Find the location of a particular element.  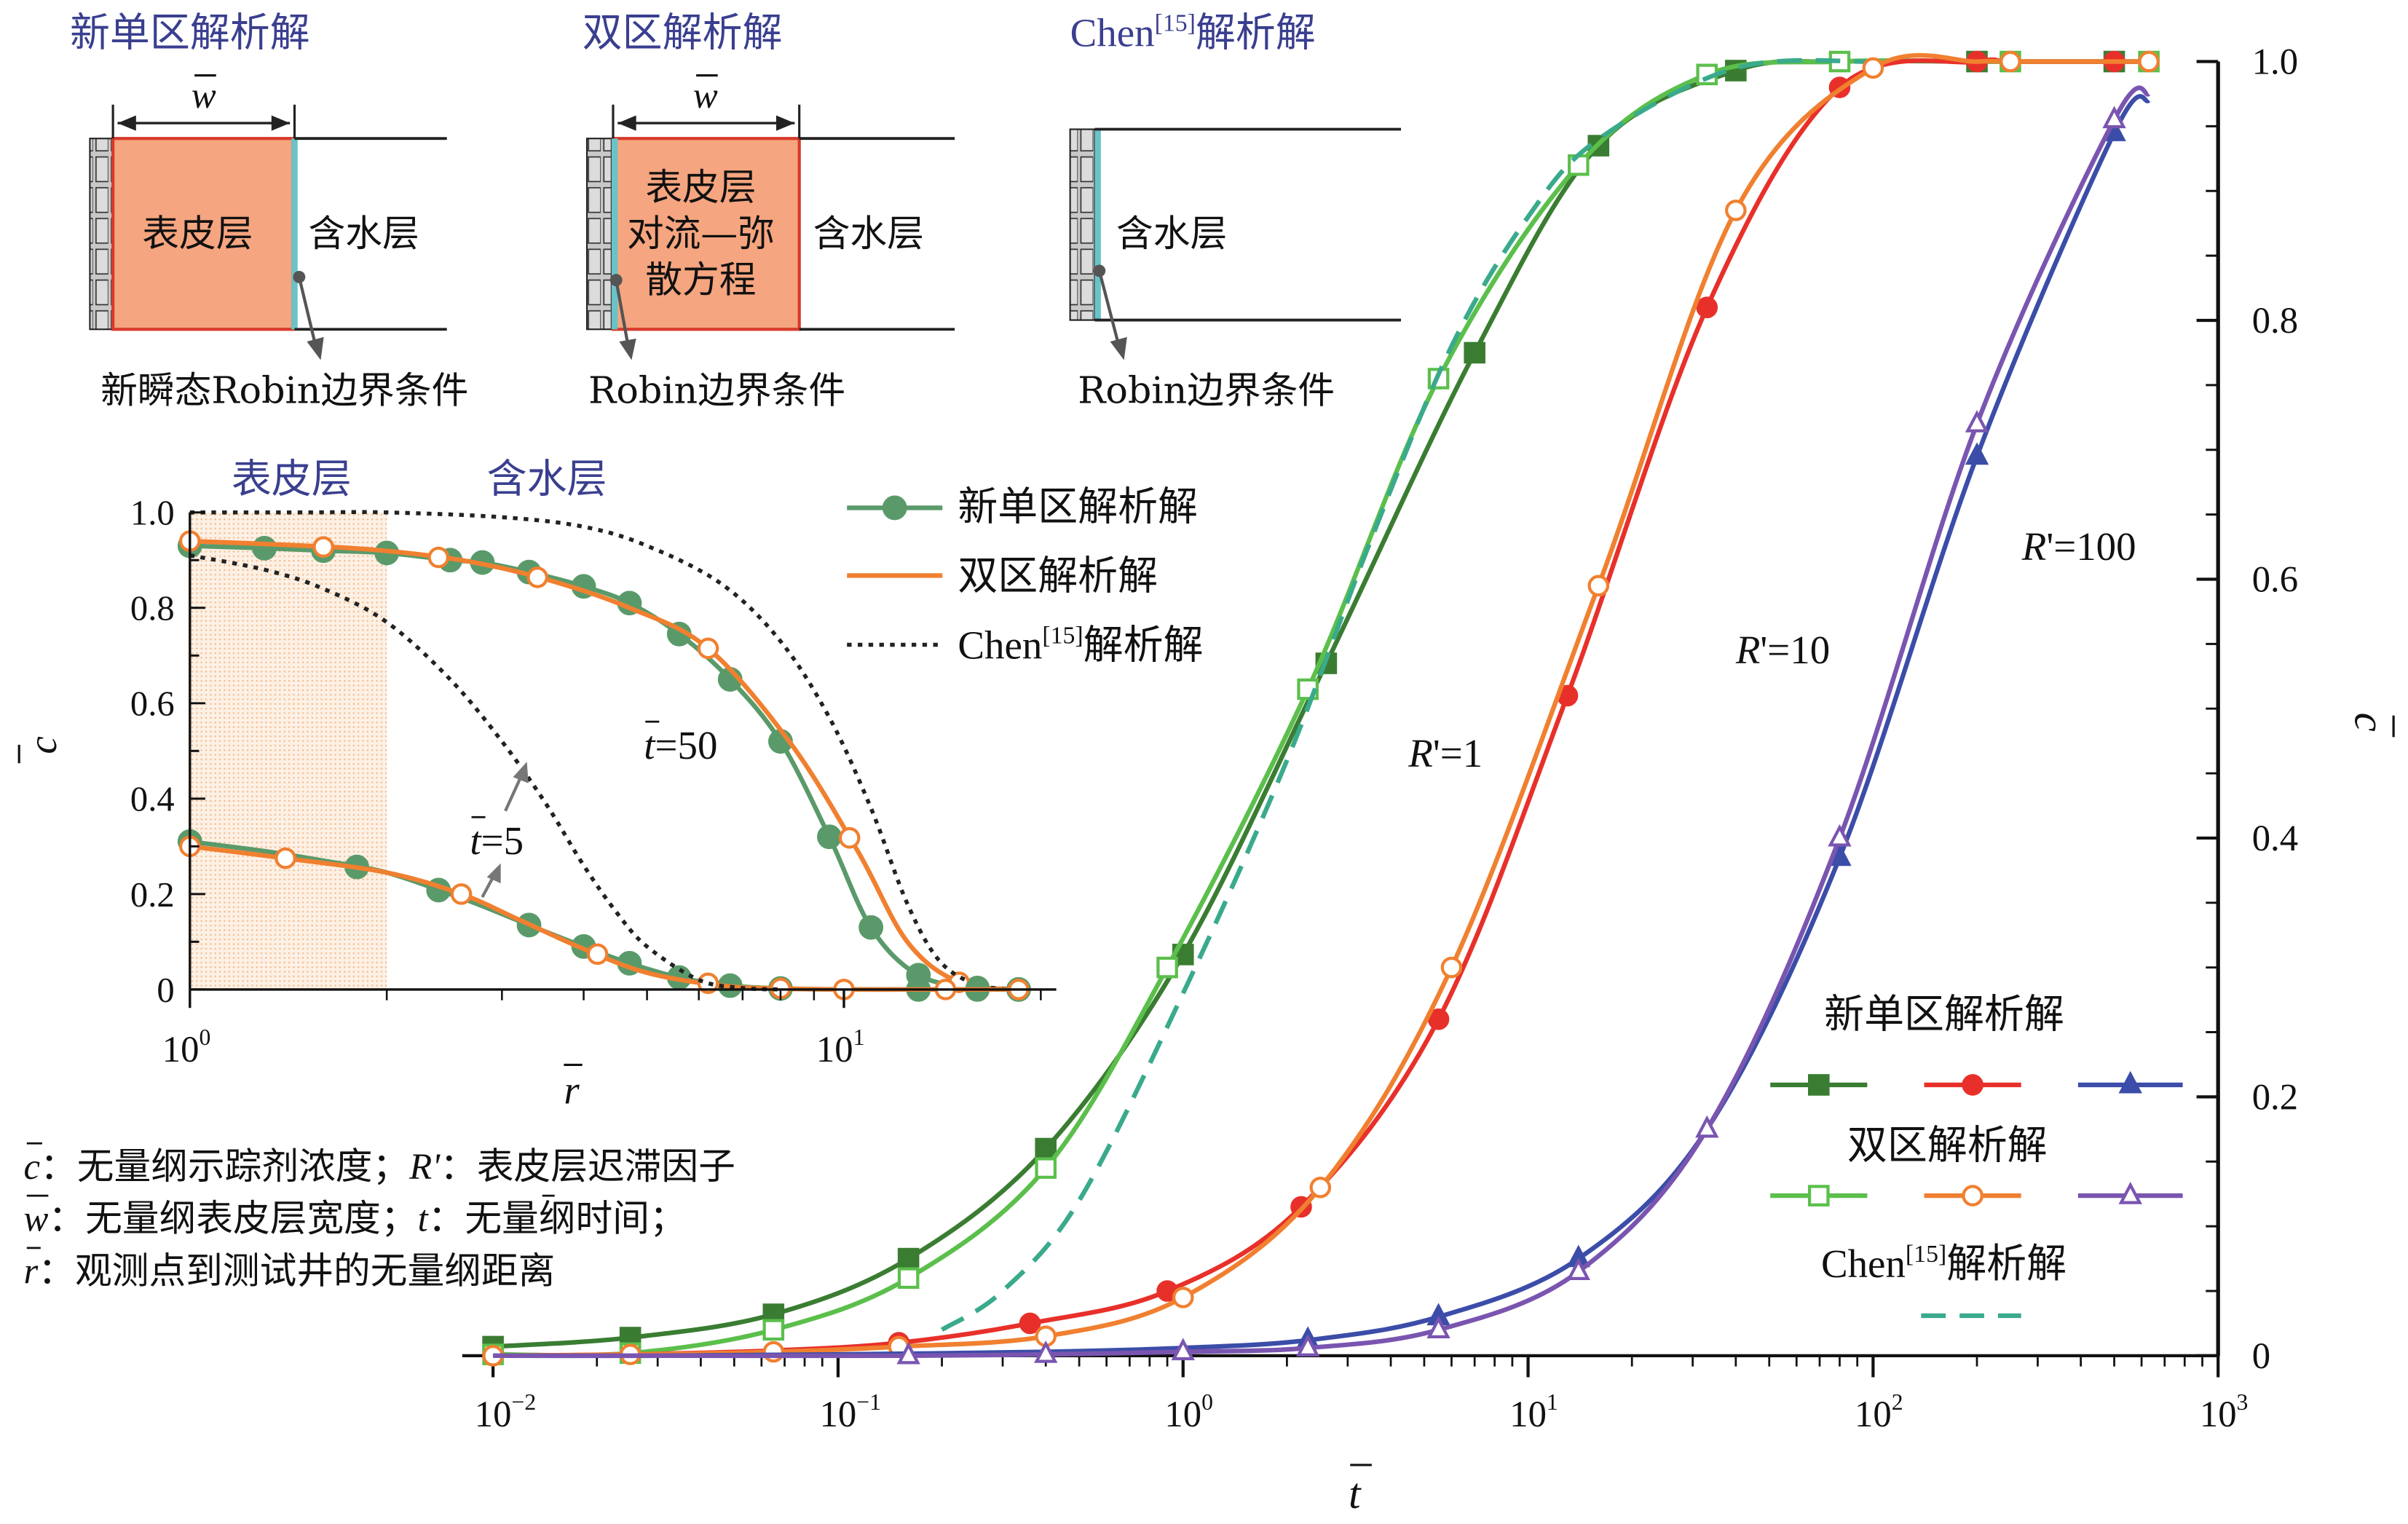

inset-y-tick-label: 0.4 is located at coordinates (152, 799).